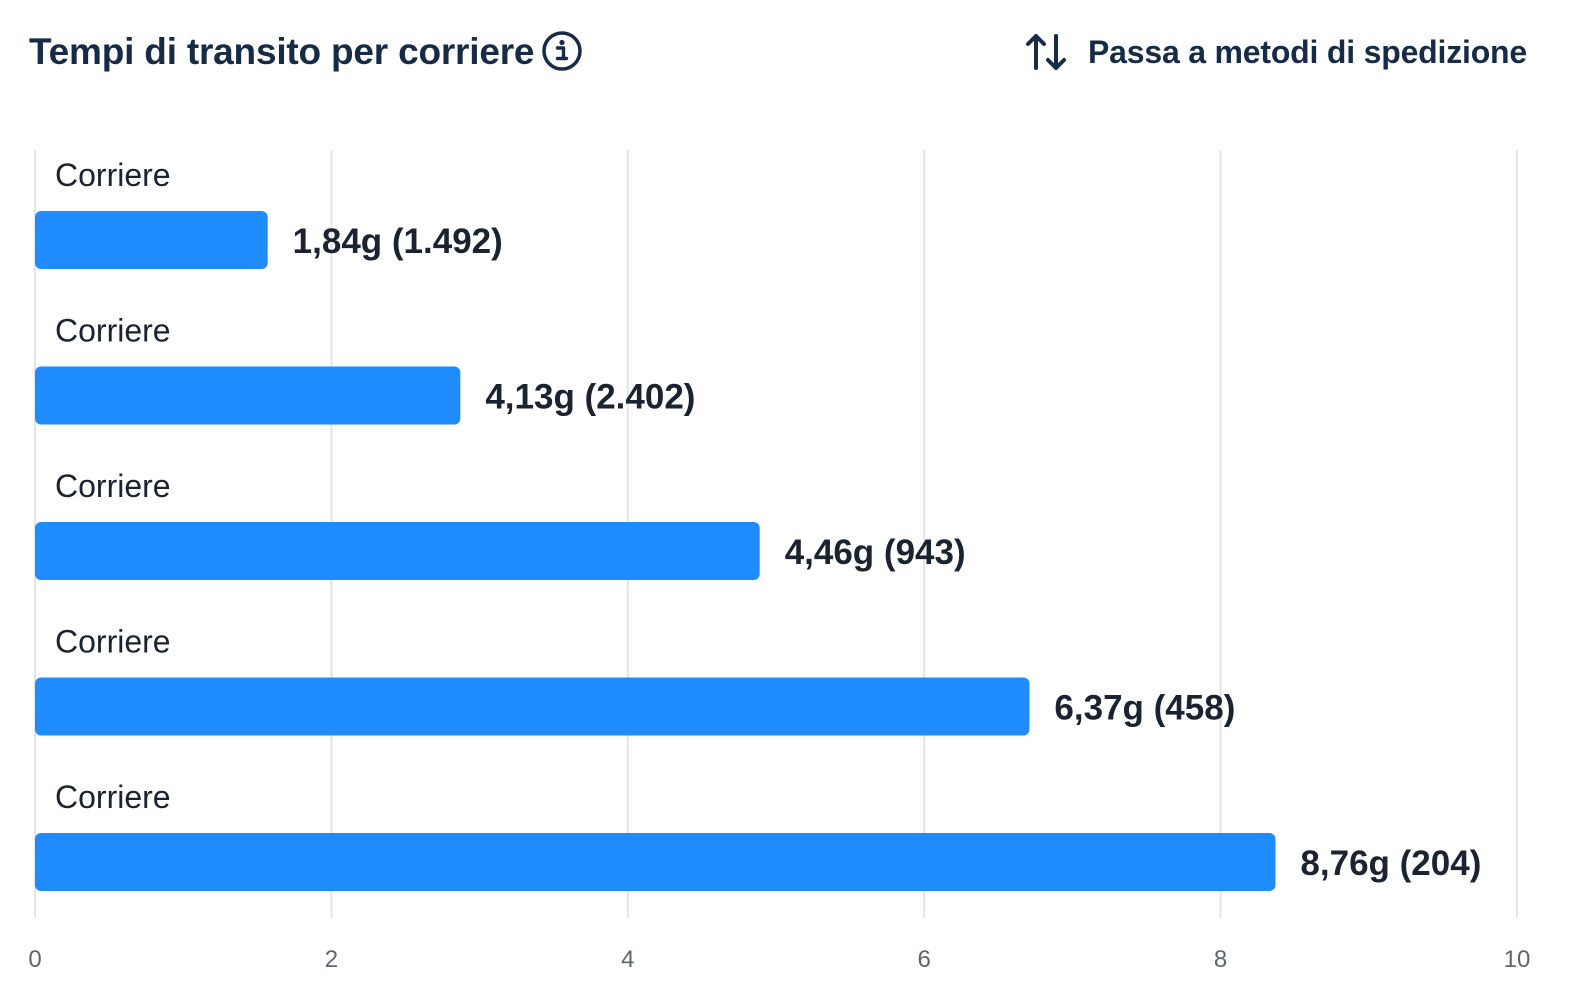 The height and width of the screenshot is (1008, 1586). I want to click on x-tick-label: 10, so click(1517, 959).